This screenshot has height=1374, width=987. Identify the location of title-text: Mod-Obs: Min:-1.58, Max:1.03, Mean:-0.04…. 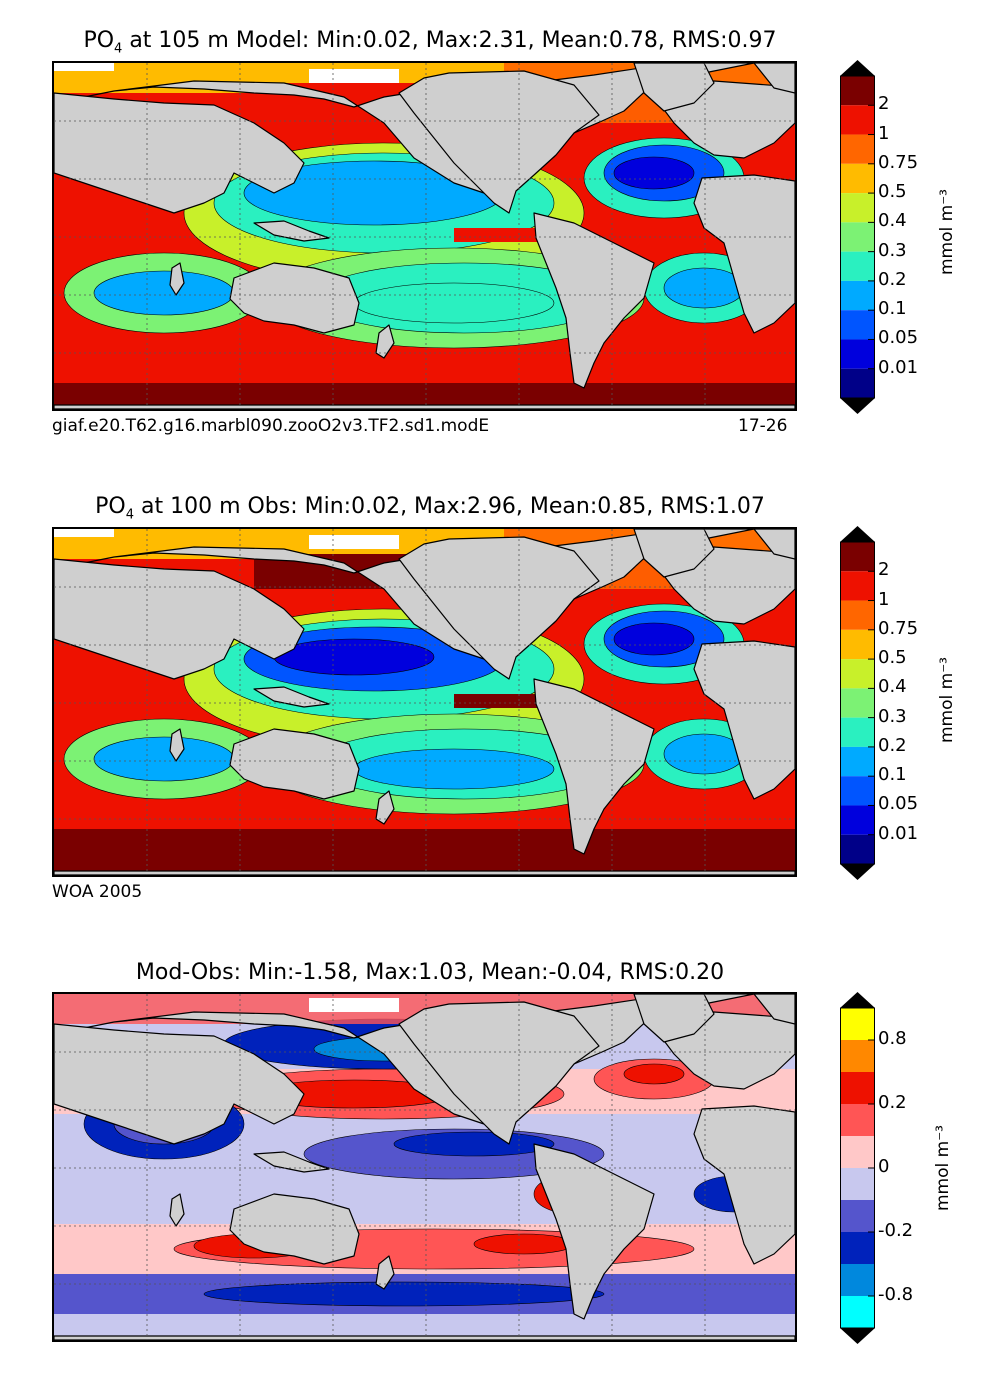
(430, 972).